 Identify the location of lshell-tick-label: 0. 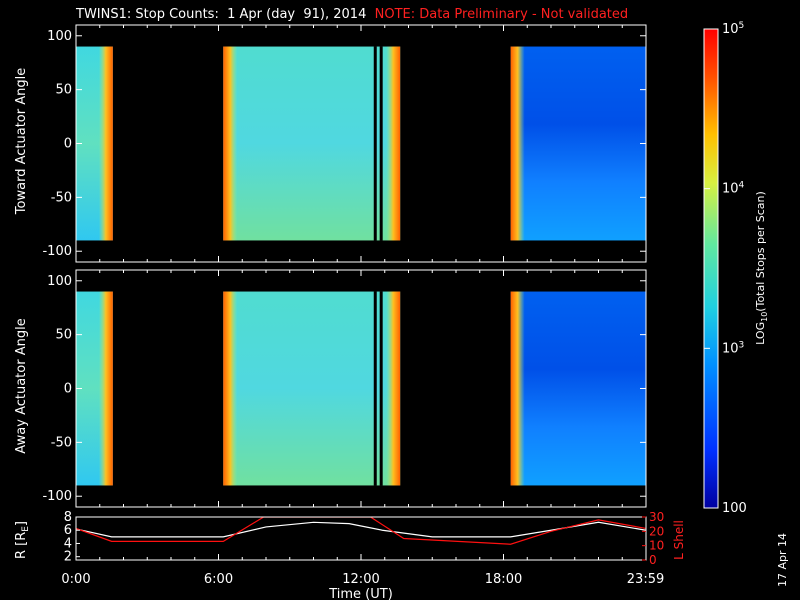
(653, 560).